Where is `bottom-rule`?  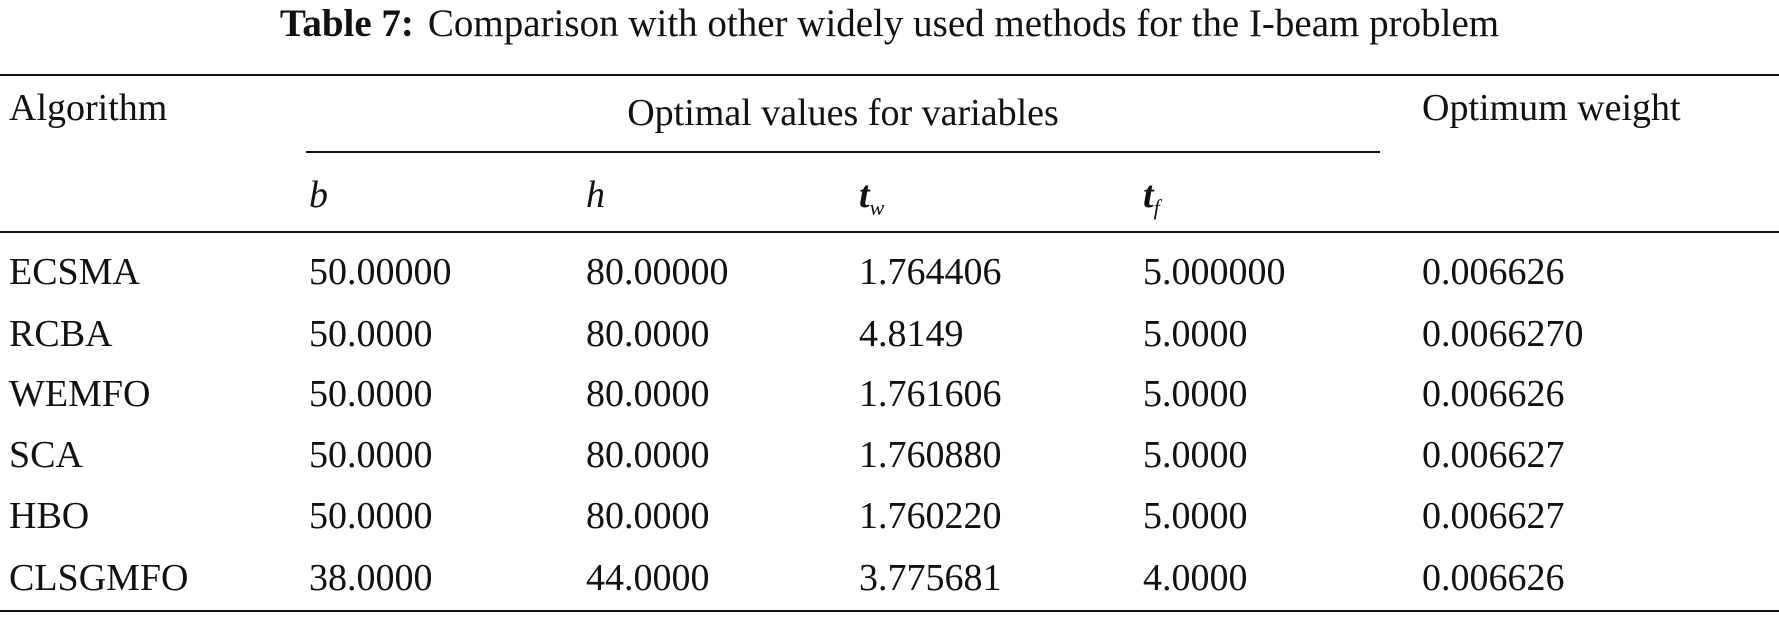
bottom-rule is located at coordinates (889, 611).